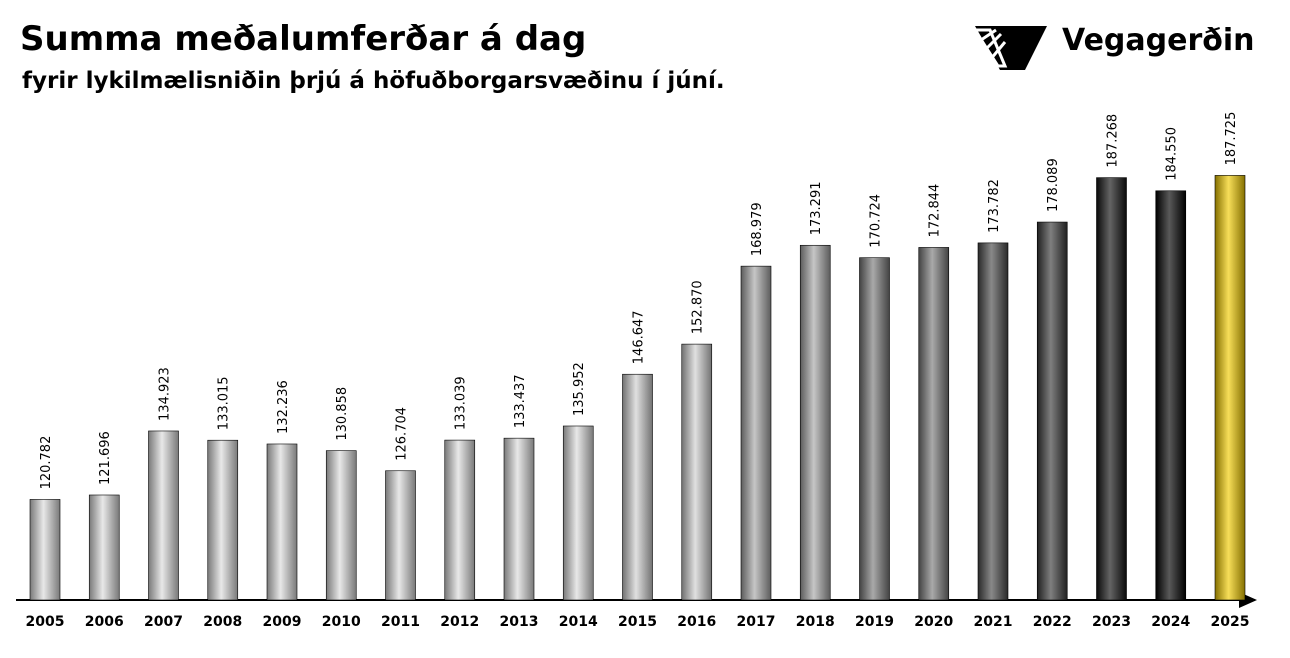  Describe the element at coordinates (1053, 185) in the screenshot. I see `value-label: 178.089` at that location.